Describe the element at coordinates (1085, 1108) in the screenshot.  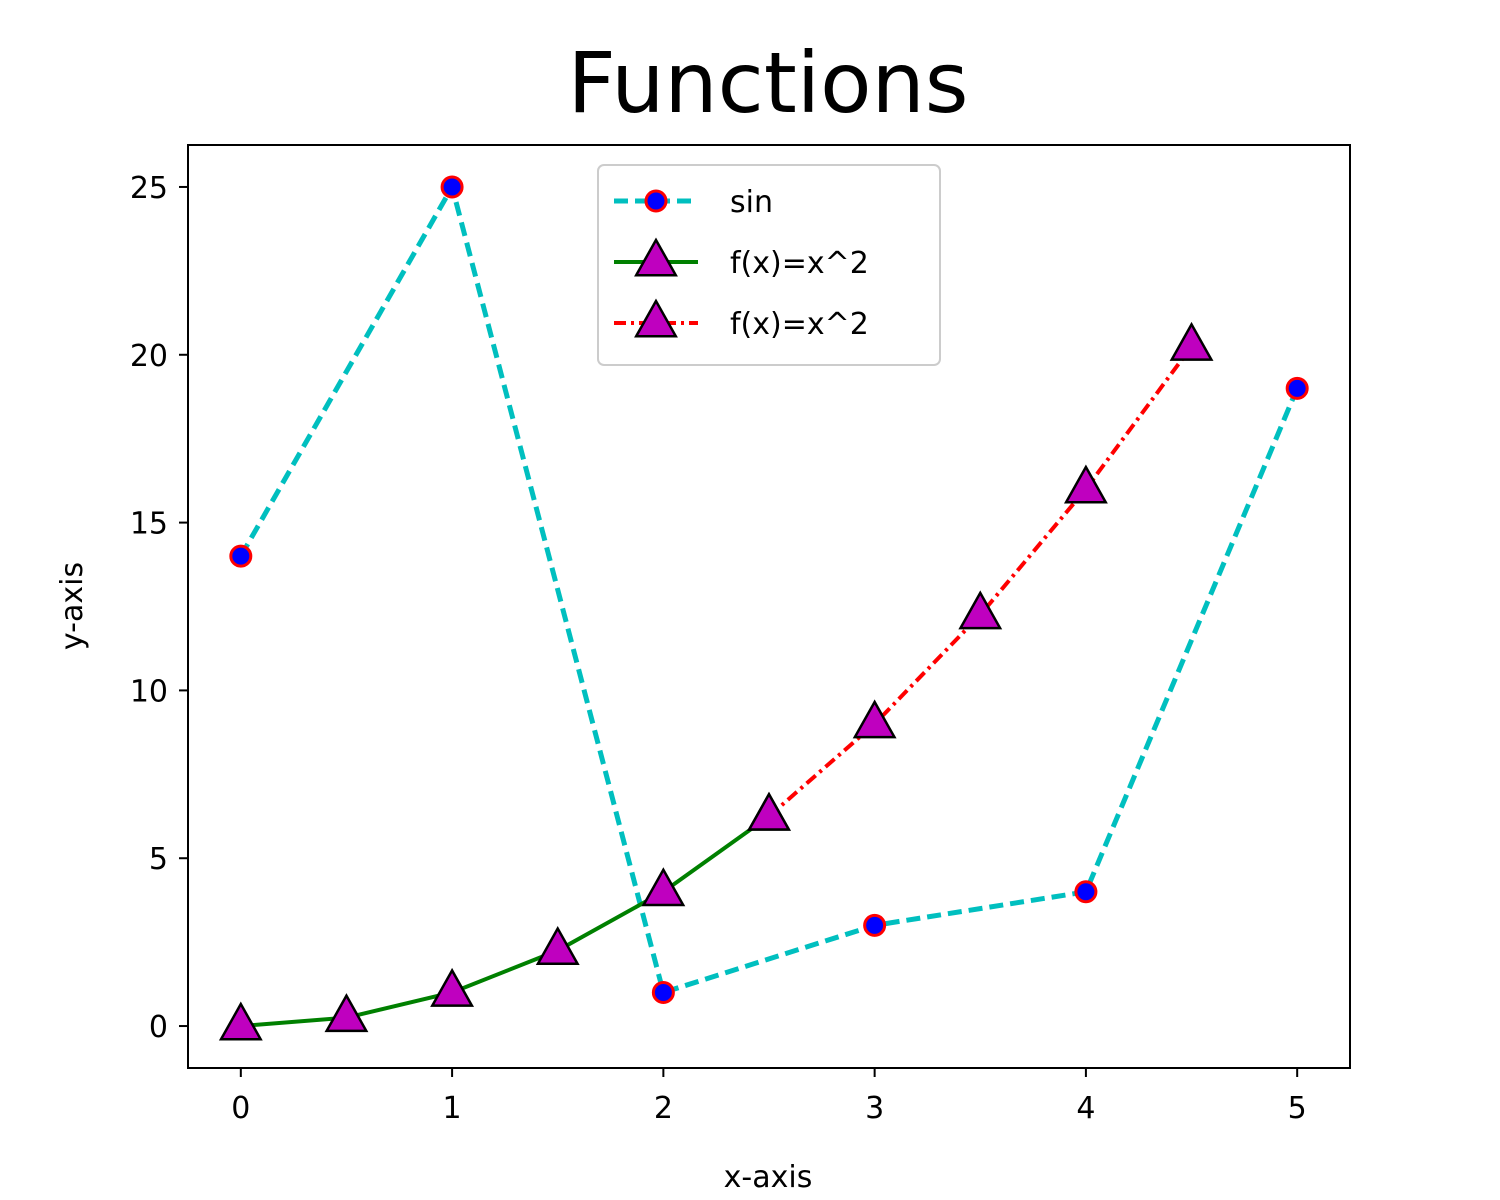
I see `x-tick-label: 4` at that location.